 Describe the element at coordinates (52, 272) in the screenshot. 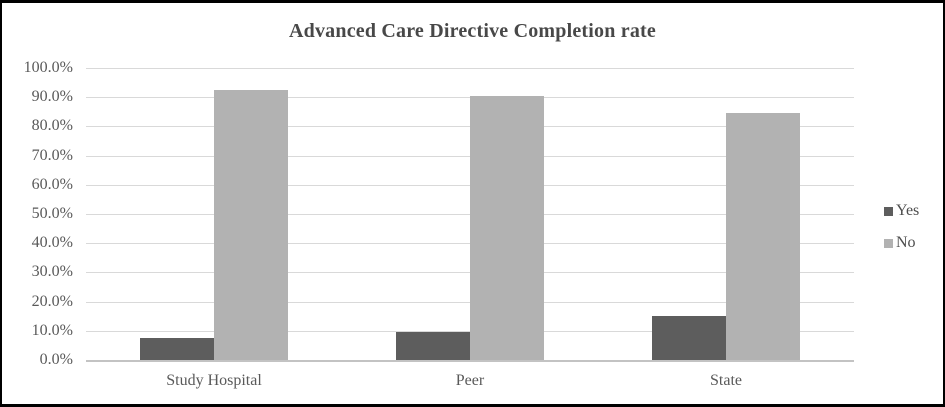

I see `y-axis-tick-label: 30.0%` at that location.